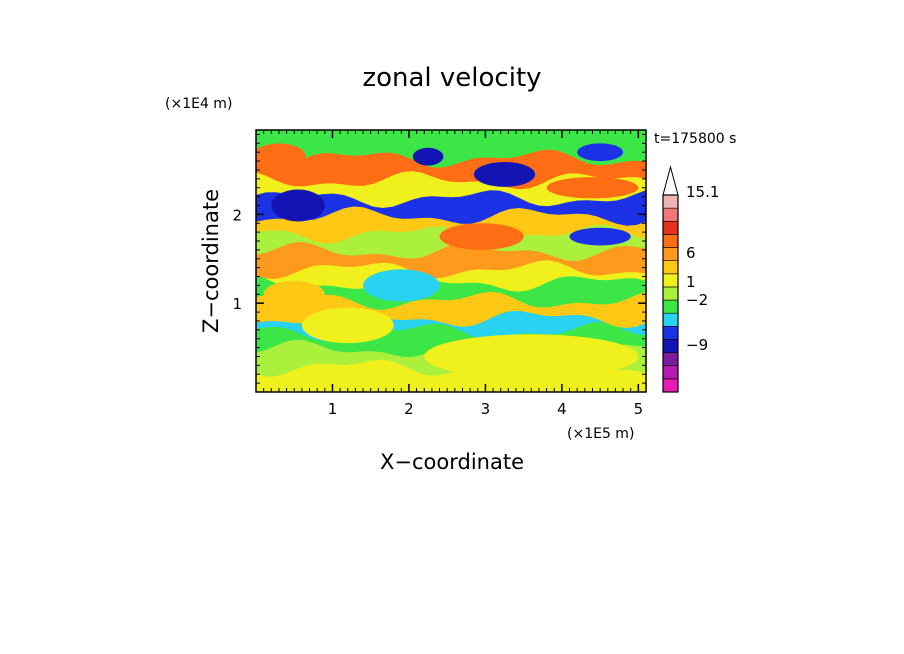 Image resolution: width=904 pixels, height=654 pixels. Describe the element at coordinates (237, 215) in the screenshot. I see `y-tick-label: 2` at that location.